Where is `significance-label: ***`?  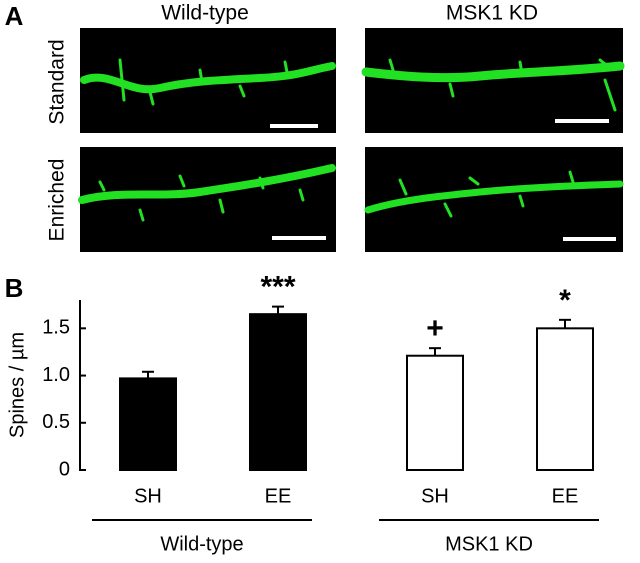
significance-label: *** is located at coordinates (277, 287).